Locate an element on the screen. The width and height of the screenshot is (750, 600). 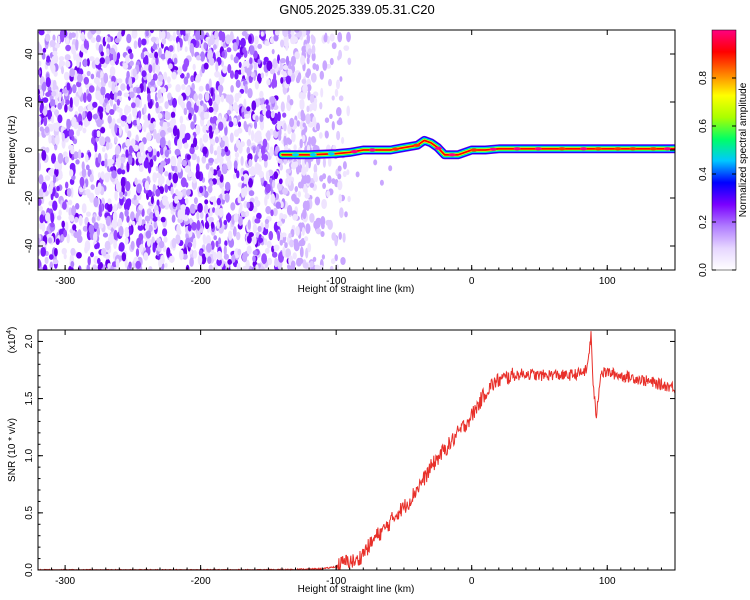
snr-ytick-label: 0.0 is located at coordinates (29, 570).